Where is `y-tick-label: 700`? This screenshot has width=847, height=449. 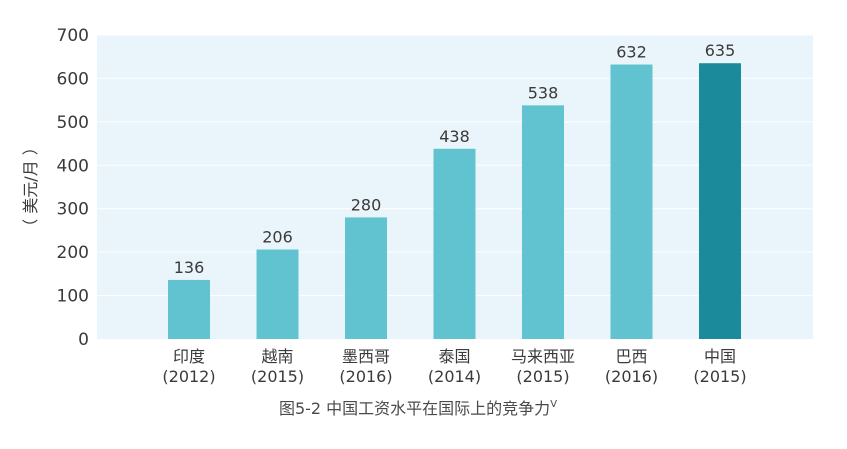 y-tick-label: 700 is located at coordinates (73, 36).